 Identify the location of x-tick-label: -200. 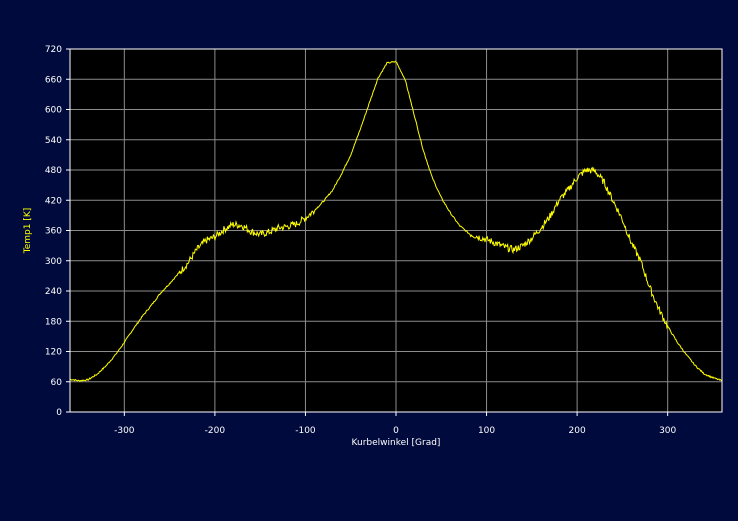
(215, 431).